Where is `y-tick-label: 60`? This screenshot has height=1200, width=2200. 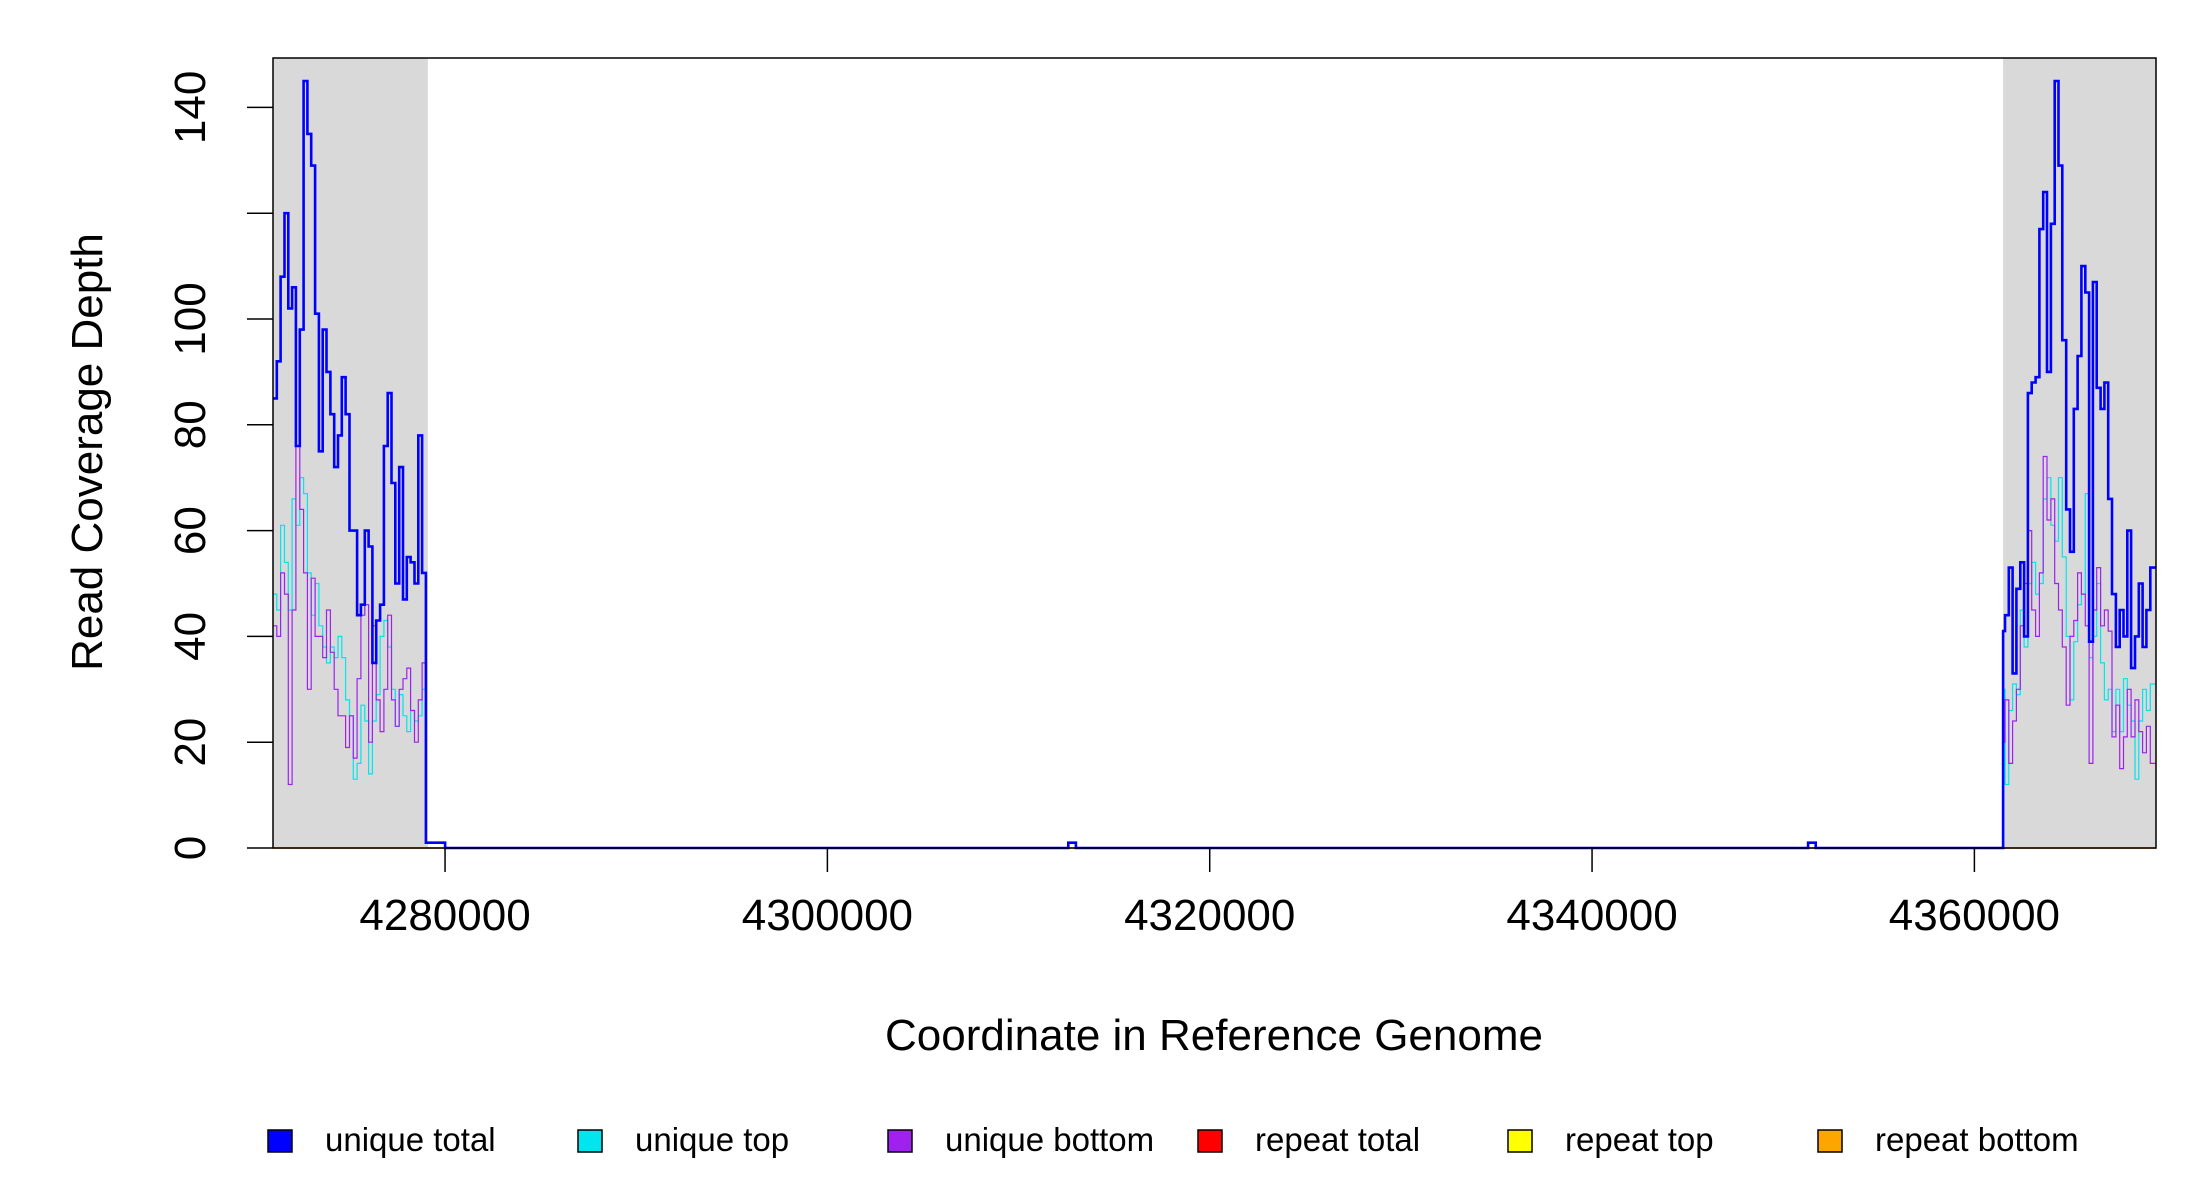 y-tick-label: 60 is located at coordinates (190, 530).